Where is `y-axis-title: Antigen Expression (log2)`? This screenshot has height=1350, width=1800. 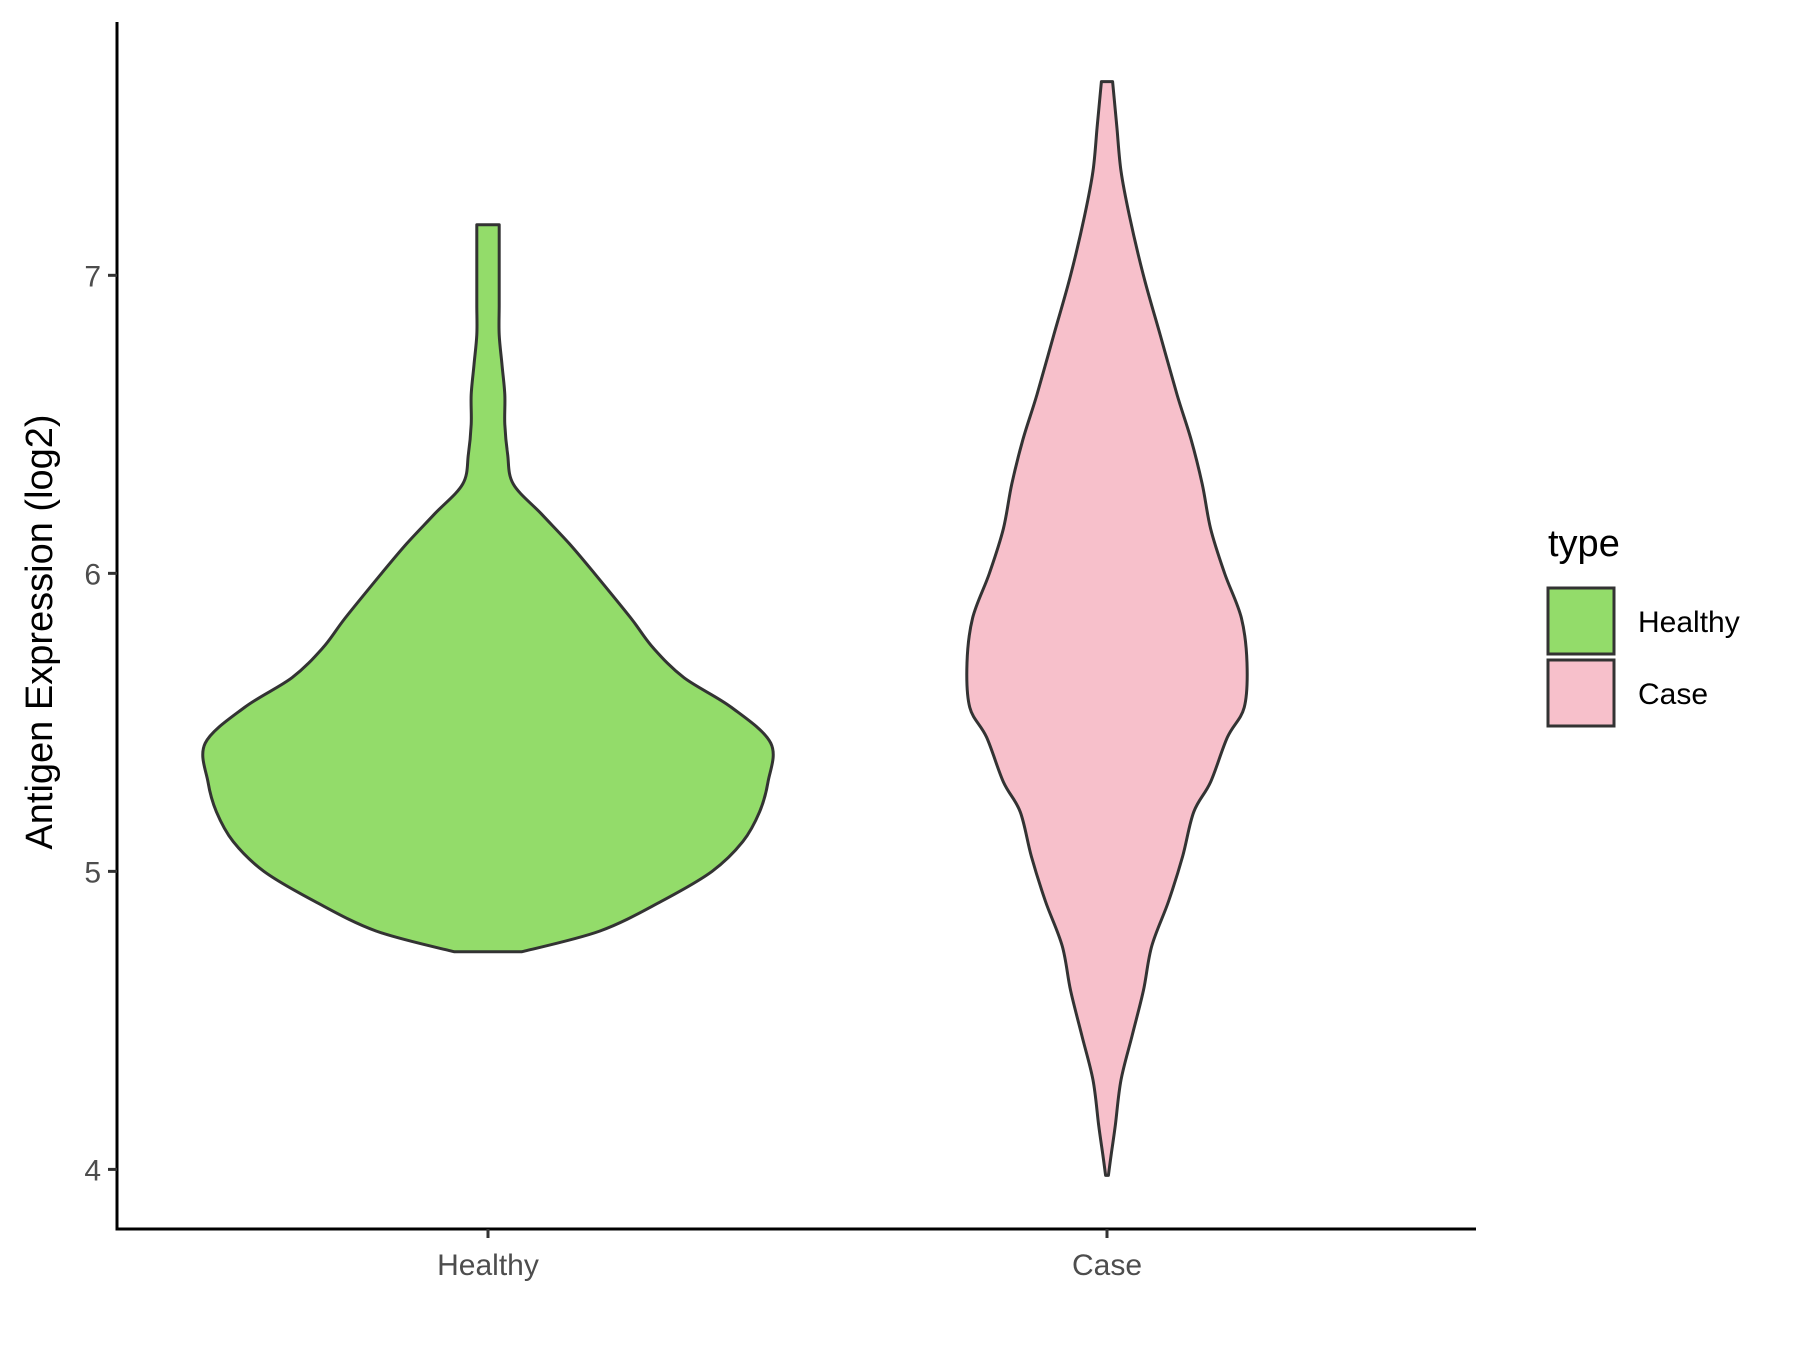 y-axis-title: Antigen Expression (log2) is located at coordinates (40, 631).